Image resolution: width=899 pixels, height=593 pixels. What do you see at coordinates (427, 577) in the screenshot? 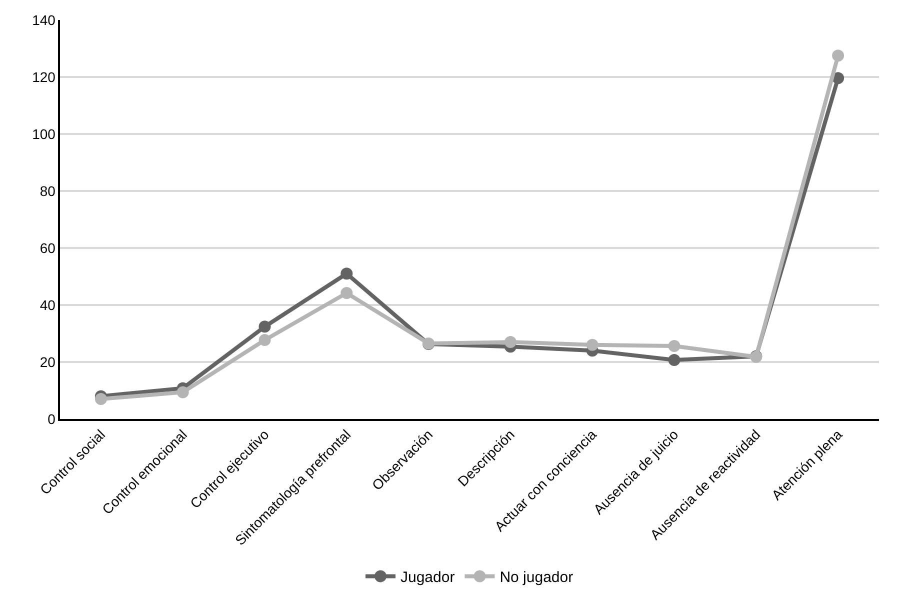
I see `legend-label: Jugador` at bounding box center [427, 577].